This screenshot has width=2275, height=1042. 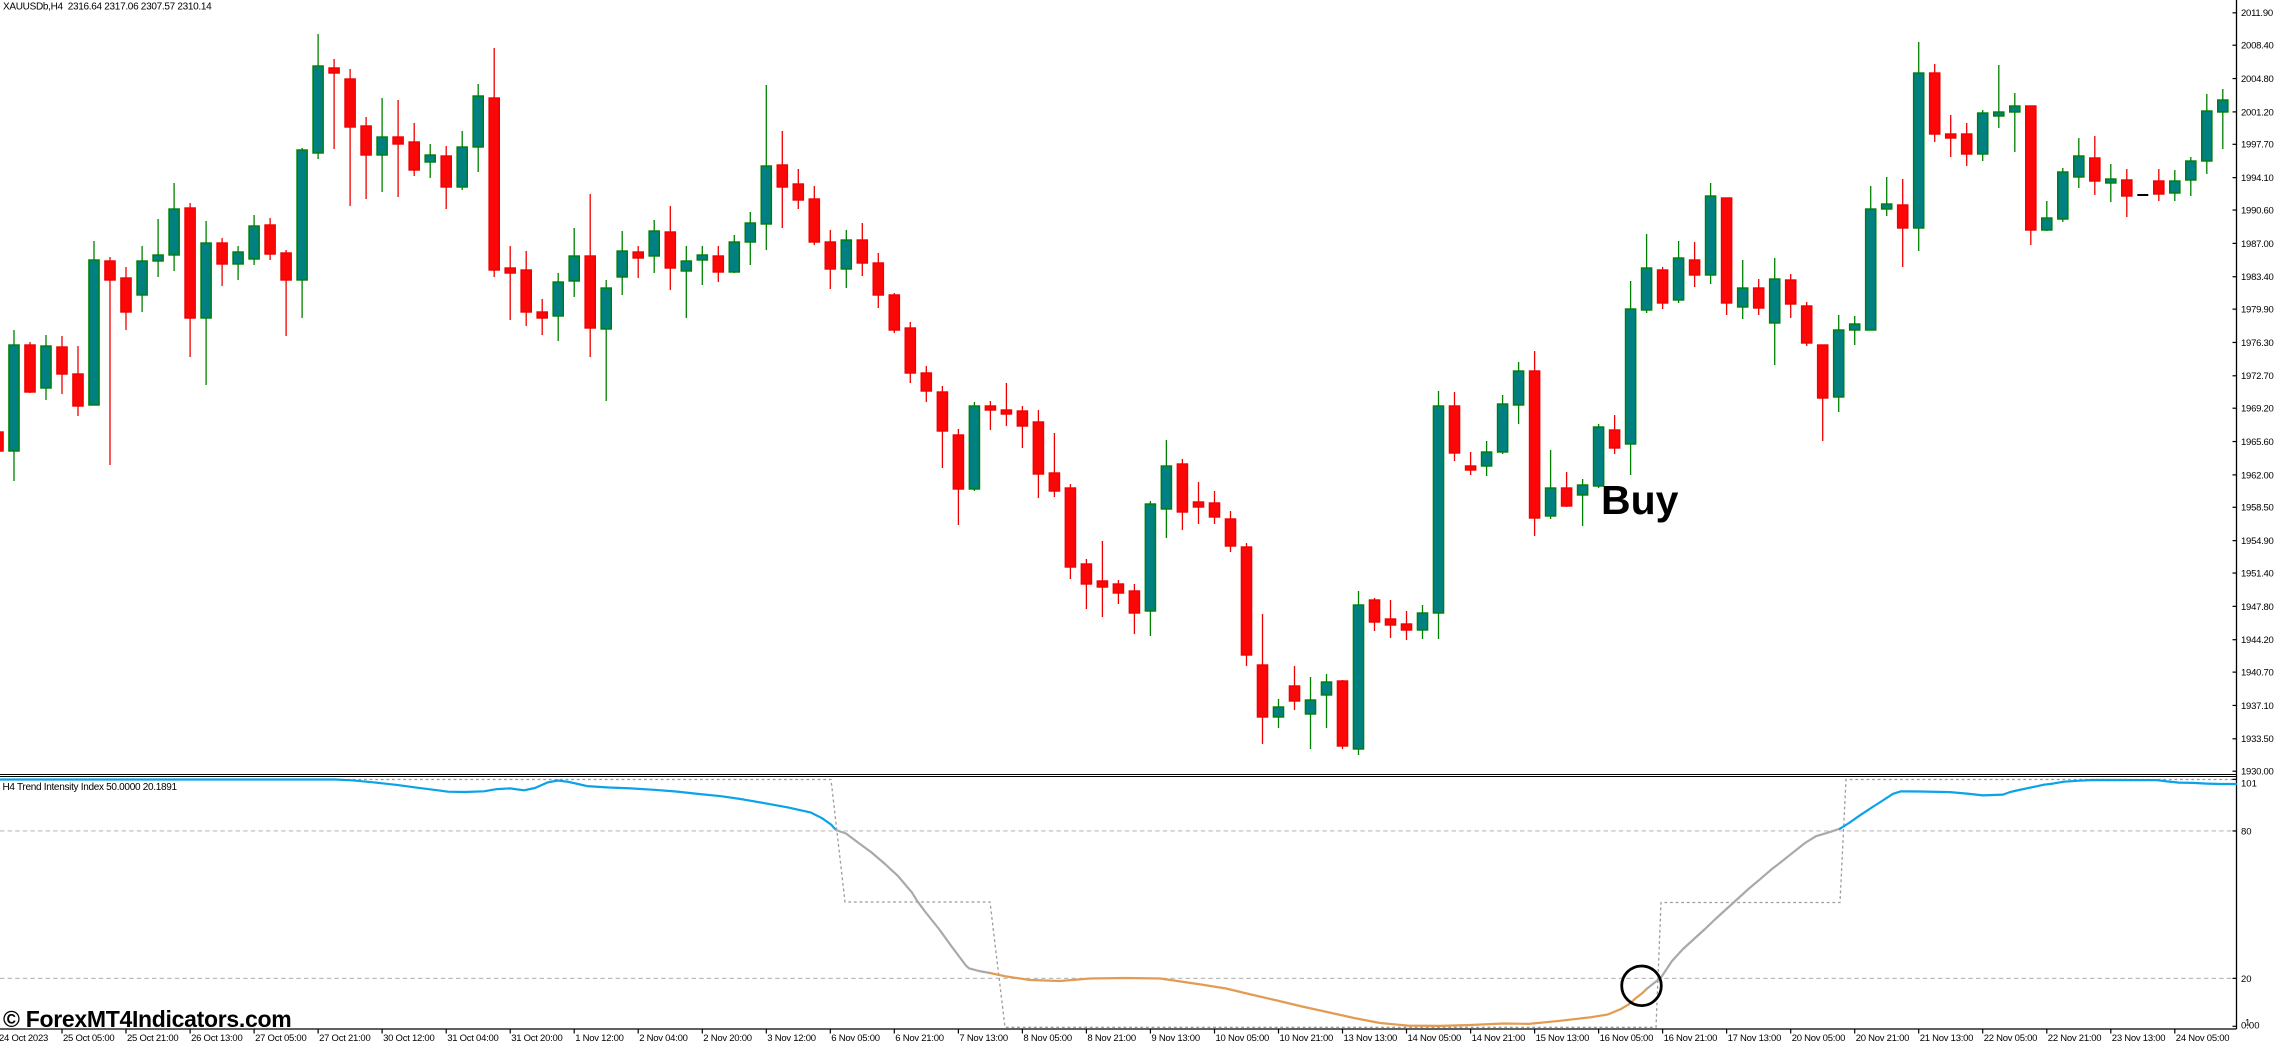 What do you see at coordinates (1175, 1037) in the screenshot?
I see `svg-text: 9 Nov 13:00` at bounding box center [1175, 1037].